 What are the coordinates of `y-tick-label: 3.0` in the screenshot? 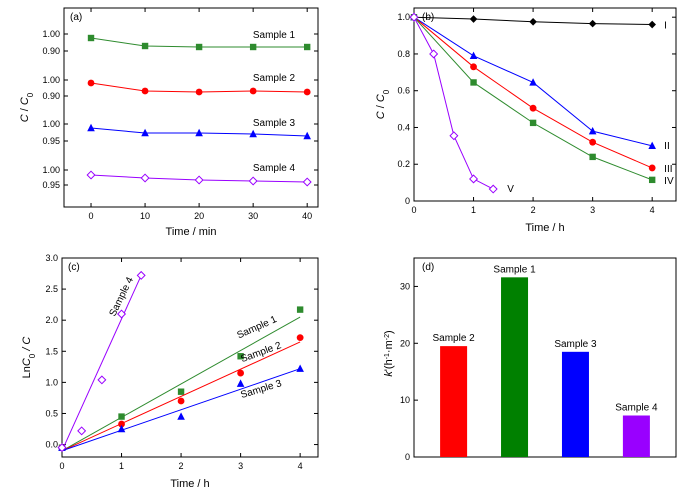 It's located at (51, 258).